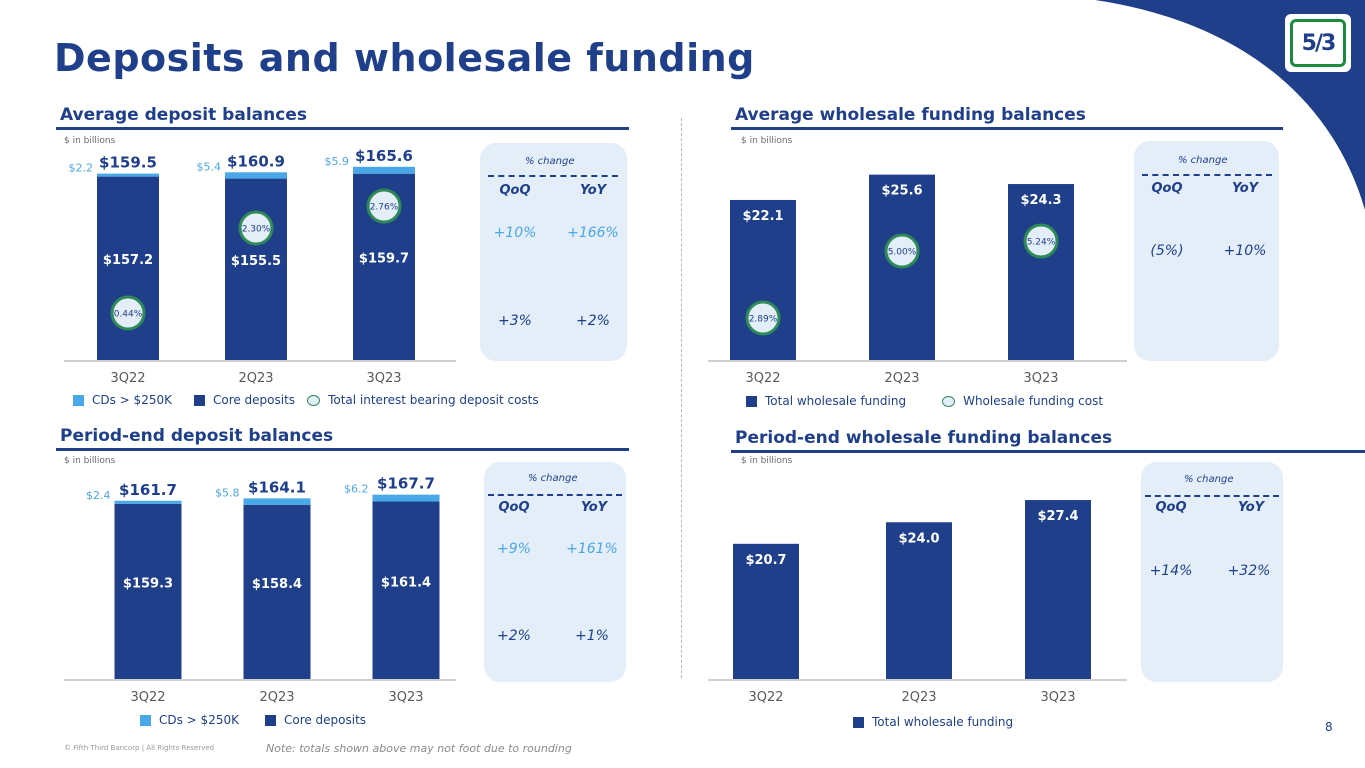 The width and height of the screenshot is (1365, 768). I want to click on pe_deposits-total-label: $161.7, so click(148, 490).